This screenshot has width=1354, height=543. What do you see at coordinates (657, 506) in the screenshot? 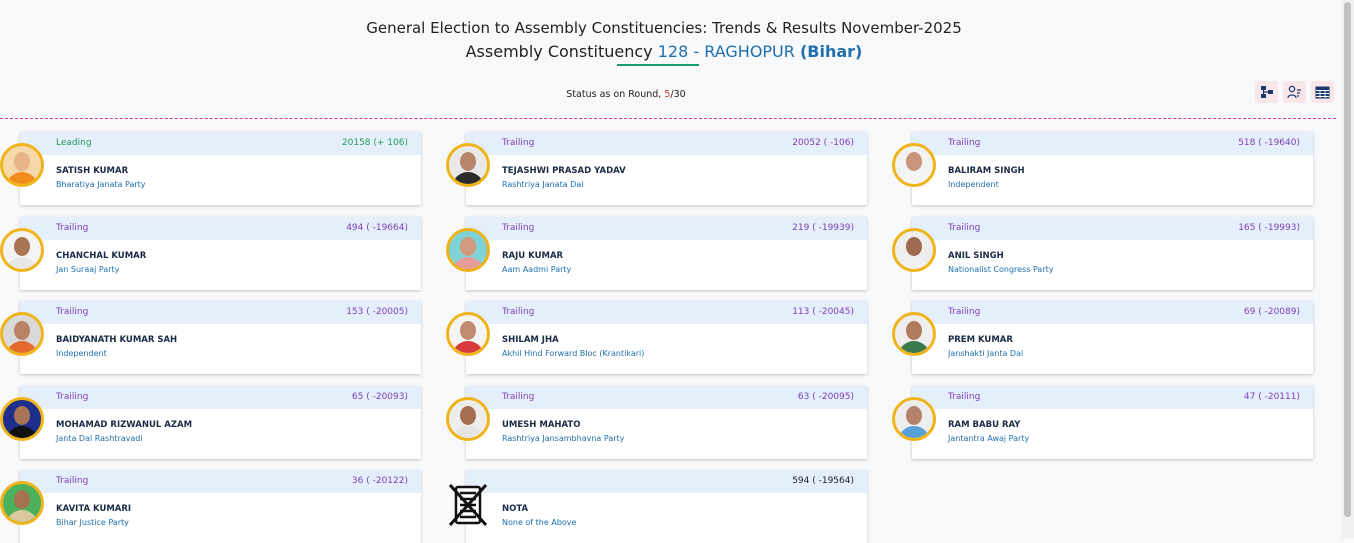
I see `candidate-card: 594 ( -19564) NOTA None of the Above` at bounding box center [657, 506].